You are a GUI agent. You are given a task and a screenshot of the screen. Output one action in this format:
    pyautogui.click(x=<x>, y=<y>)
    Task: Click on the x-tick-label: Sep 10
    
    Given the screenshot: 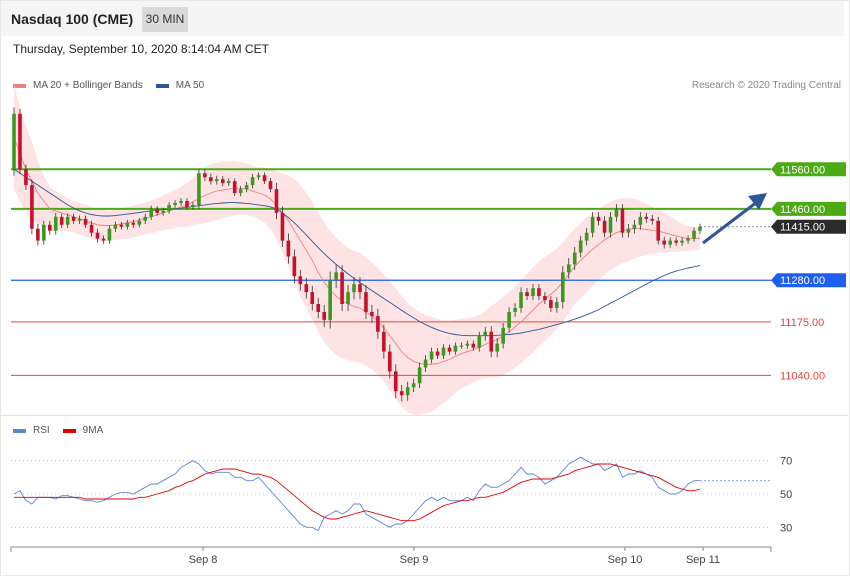 What is the action you would take?
    pyautogui.click(x=625, y=560)
    